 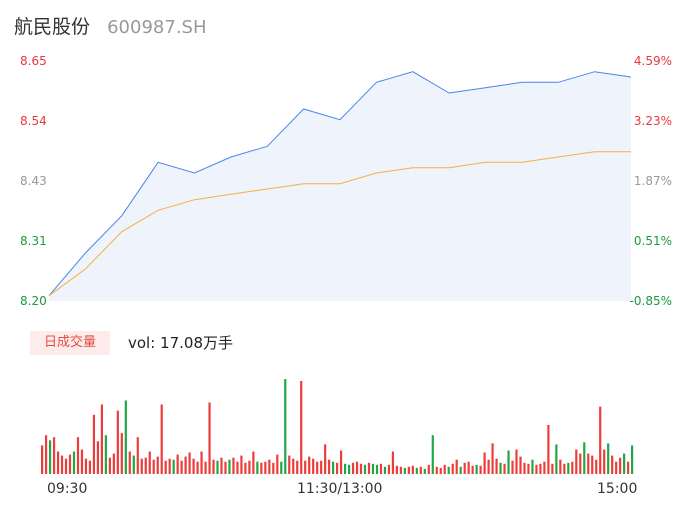 What do you see at coordinates (33, 181) in the screenshot?
I see `price-tick-label: 8.43` at bounding box center [33, 181].